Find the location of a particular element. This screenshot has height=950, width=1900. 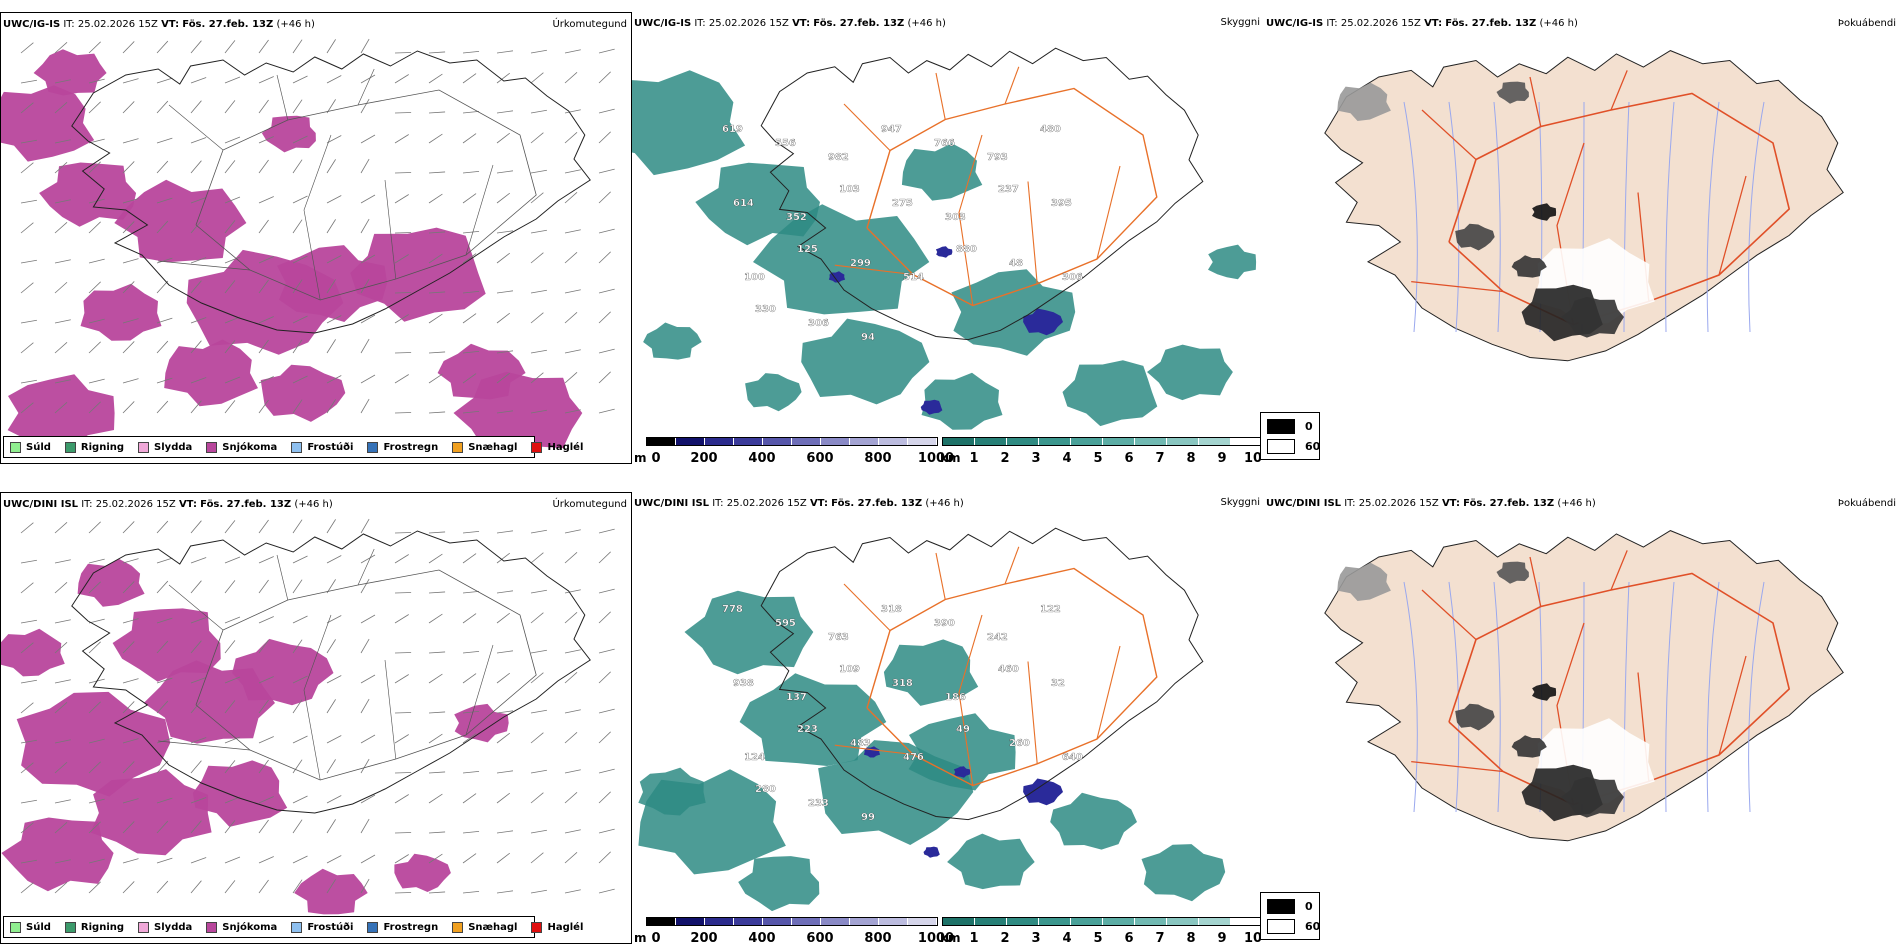

fog-indicator-area is located at coordinates (1544, 212).